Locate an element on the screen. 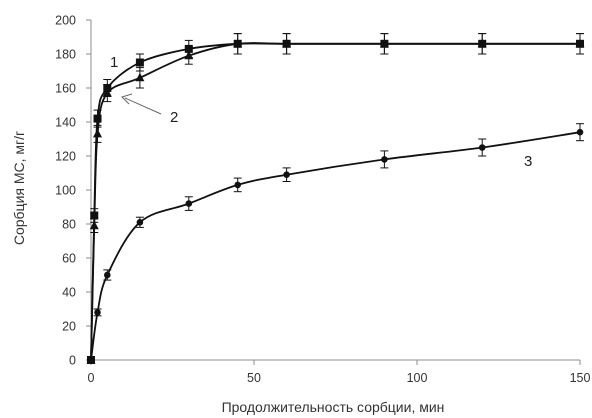 This screenshot has width=592, height=418. y-tick-label: 160 is located at coordinates (65, 89).